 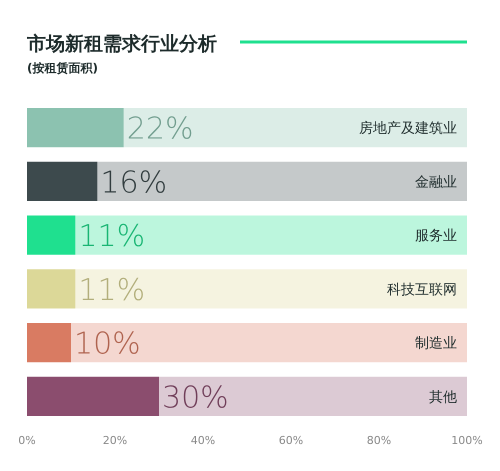 I want to click on data-label: 10%, so click(x=107, y=344).